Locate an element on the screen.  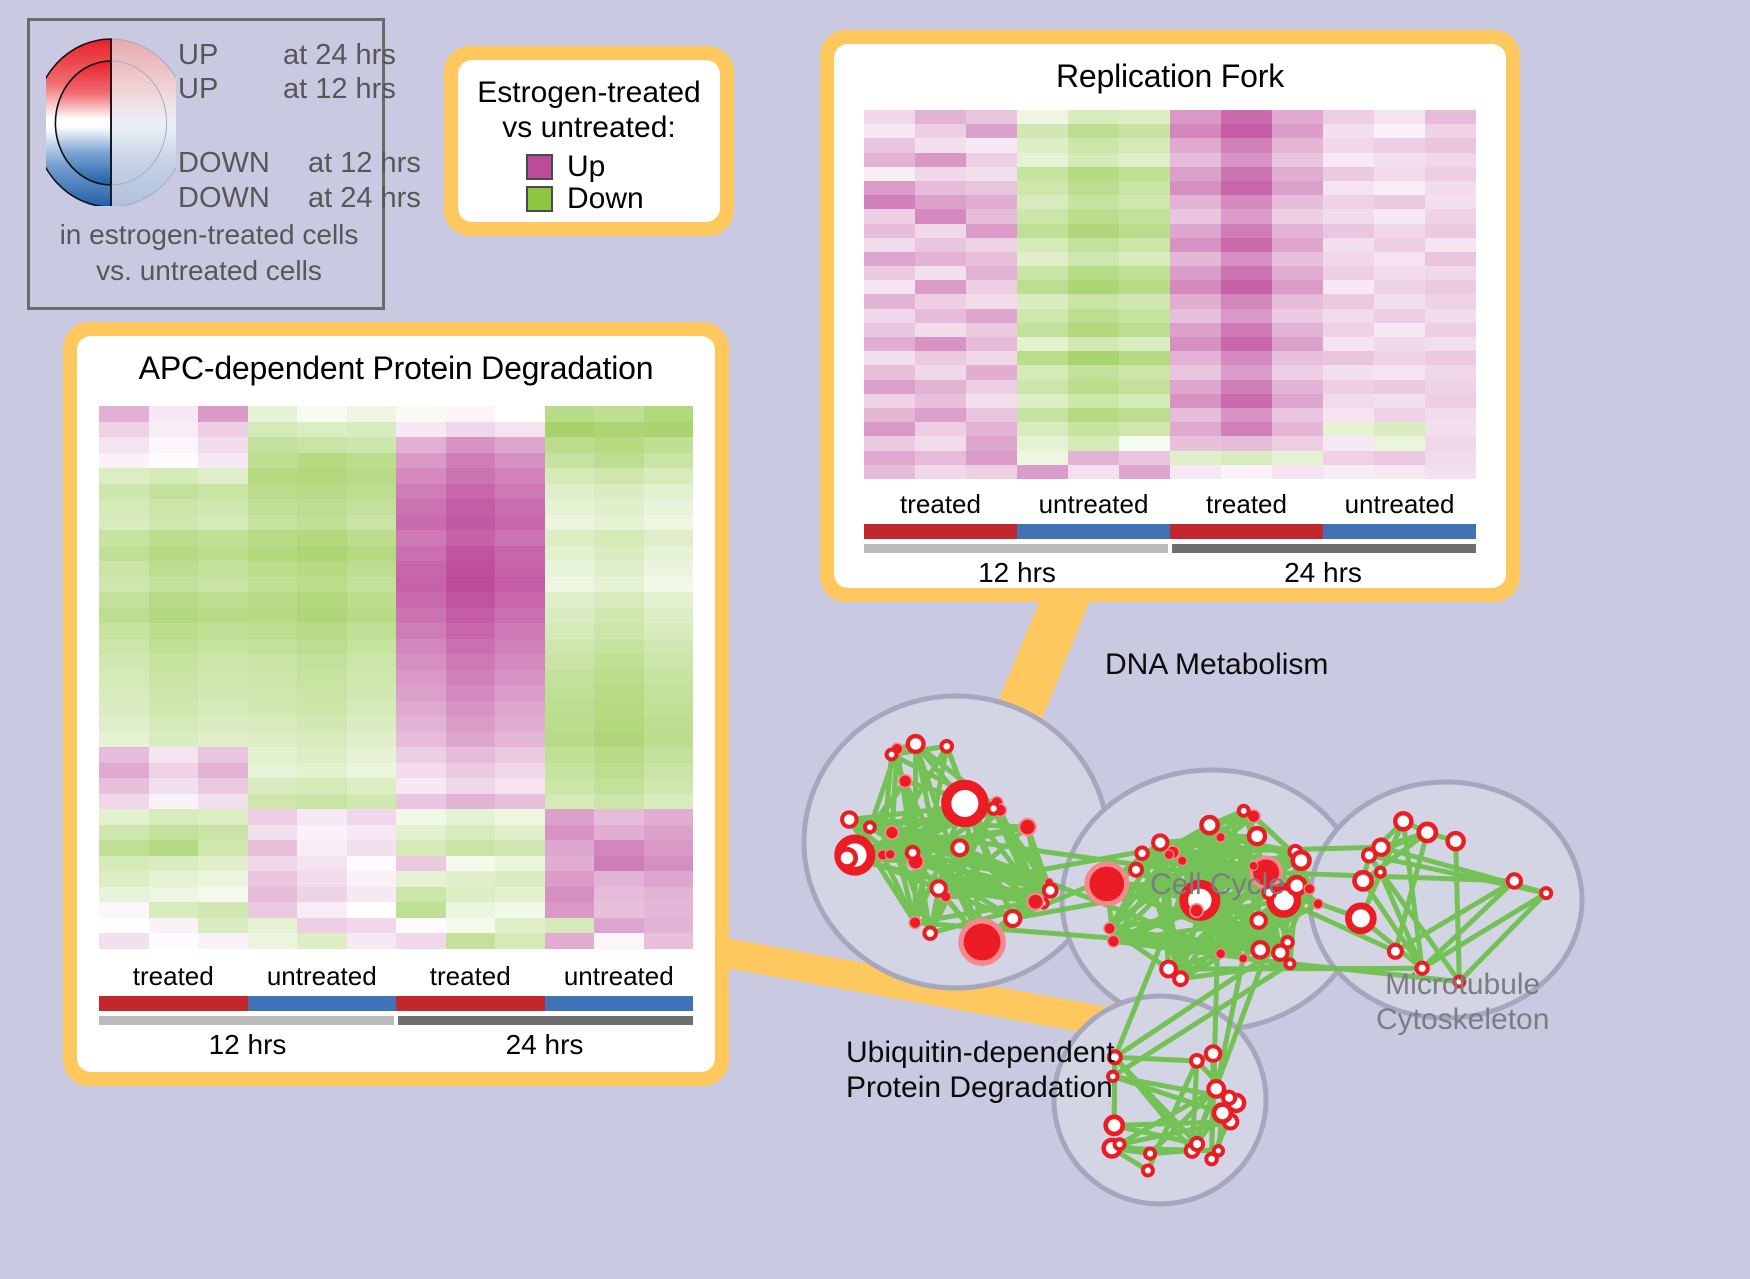
apc-axis-labels: treated untreated treated untreated is located at coordinates (396, 976).